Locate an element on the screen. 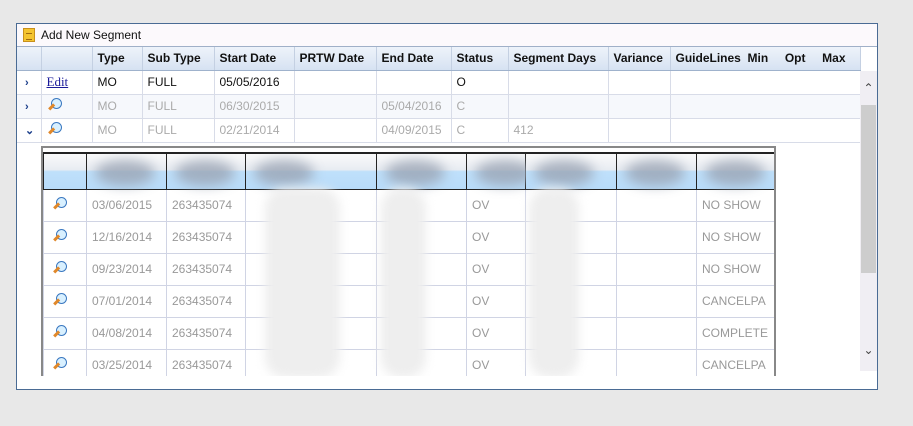  action-cell: Edit is located at coordinates (67, 82).